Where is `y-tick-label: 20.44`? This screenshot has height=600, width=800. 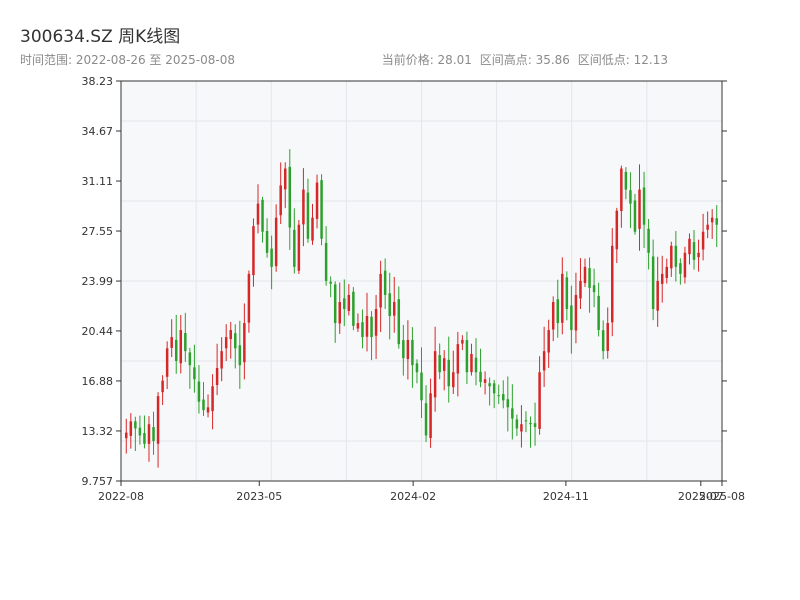 y-tick-label: 20.44 is located at coordinates (98, 331).